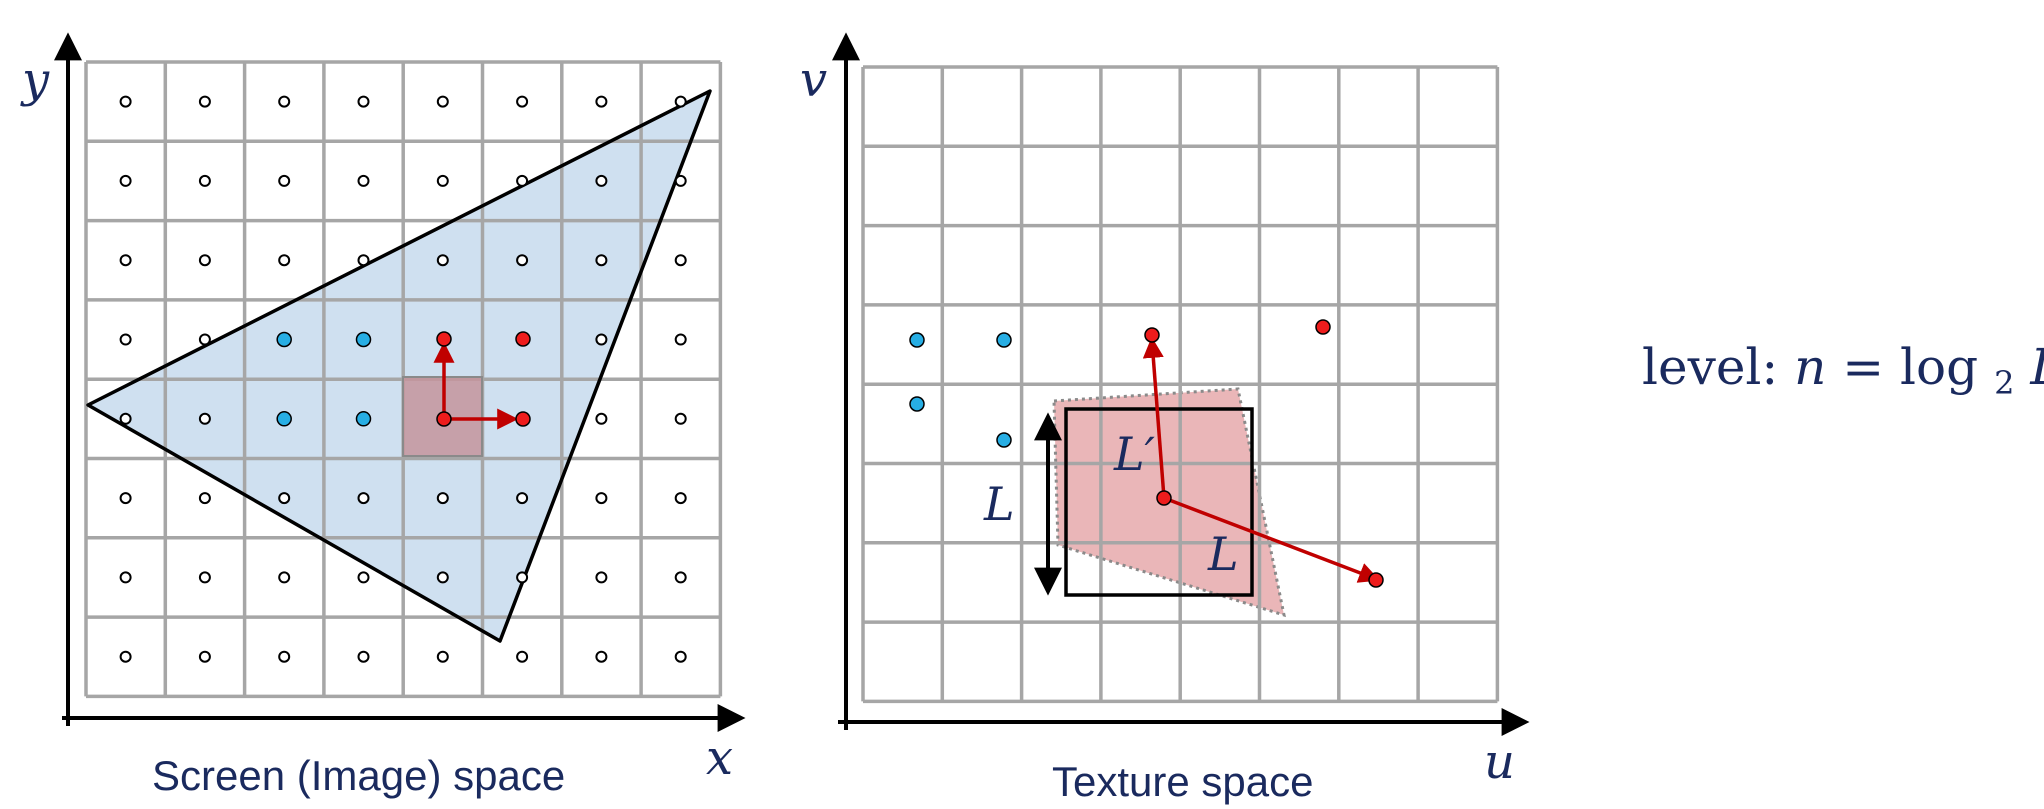  Describe the element at coordinates (1718, 367) in the screenshot. I see `formula-prefix: level:` at that location.